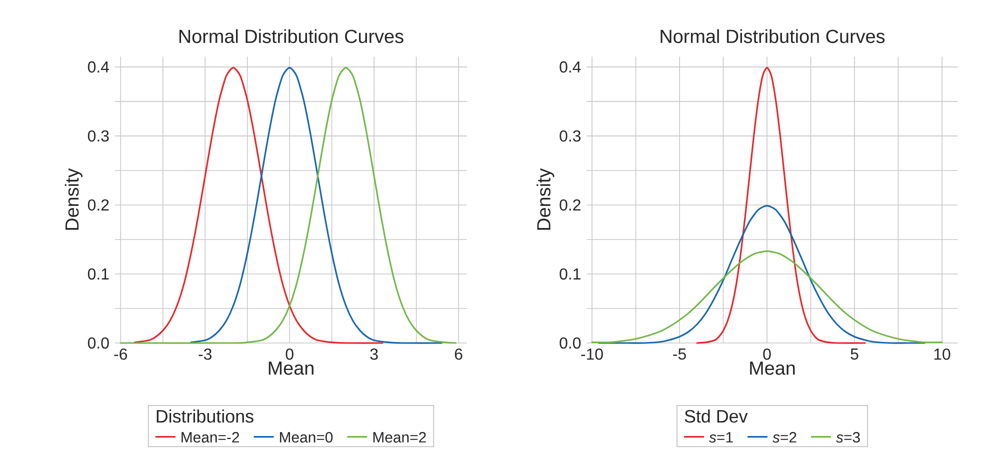  Describe the element at coordinates (716, 416) in the screenshot. I see `legend-title: Std Dev` at that location.